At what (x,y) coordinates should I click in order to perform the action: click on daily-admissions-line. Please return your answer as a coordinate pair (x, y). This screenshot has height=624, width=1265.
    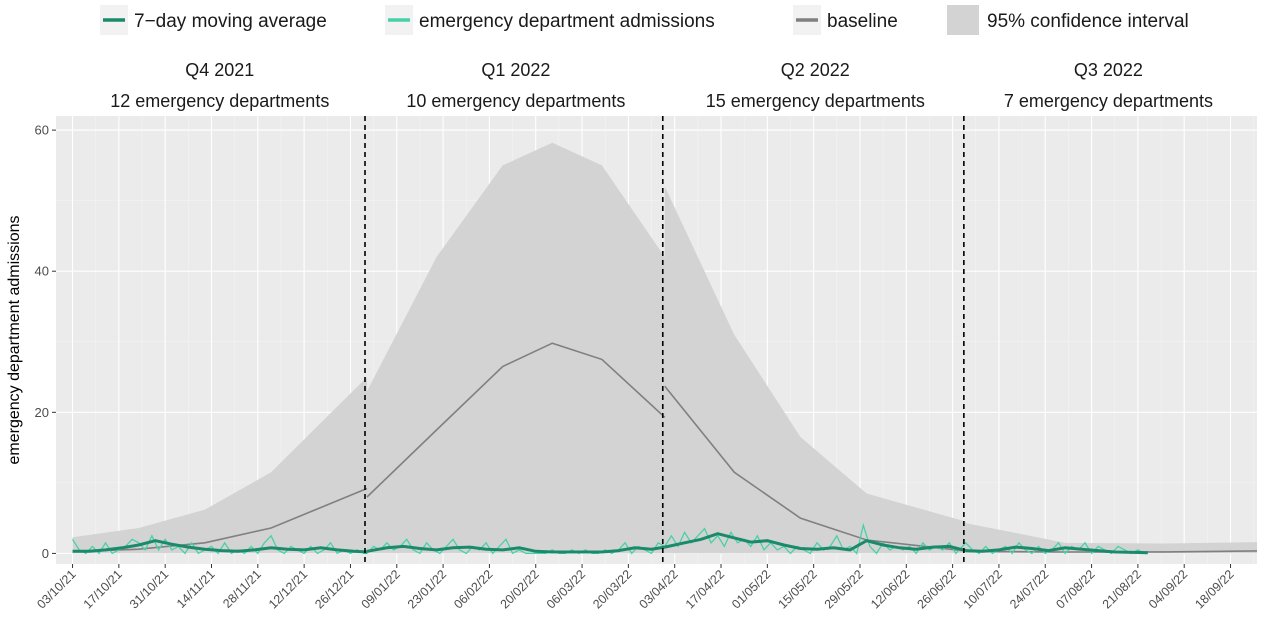
    Looking at the image, I should click on (608, 538).